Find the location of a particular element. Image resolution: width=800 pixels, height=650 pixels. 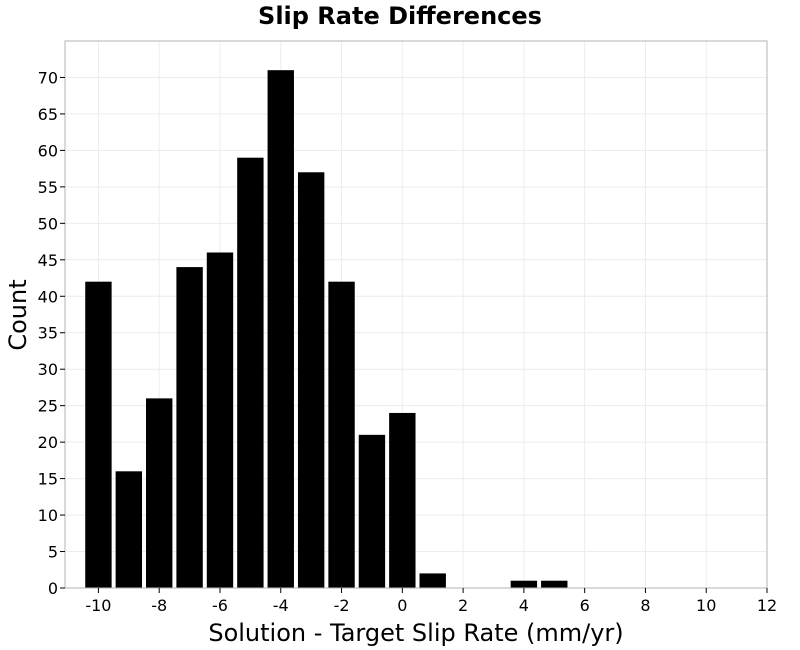

x-tick-label: 4 is located at coordinates (524, 605).